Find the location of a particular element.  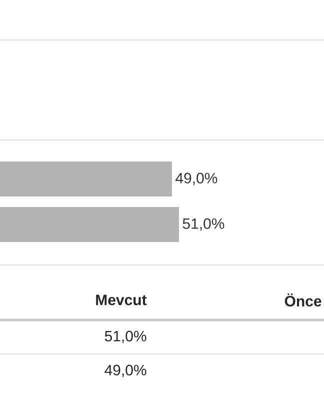

text: 49,0% is located at coordinates (125, 371).